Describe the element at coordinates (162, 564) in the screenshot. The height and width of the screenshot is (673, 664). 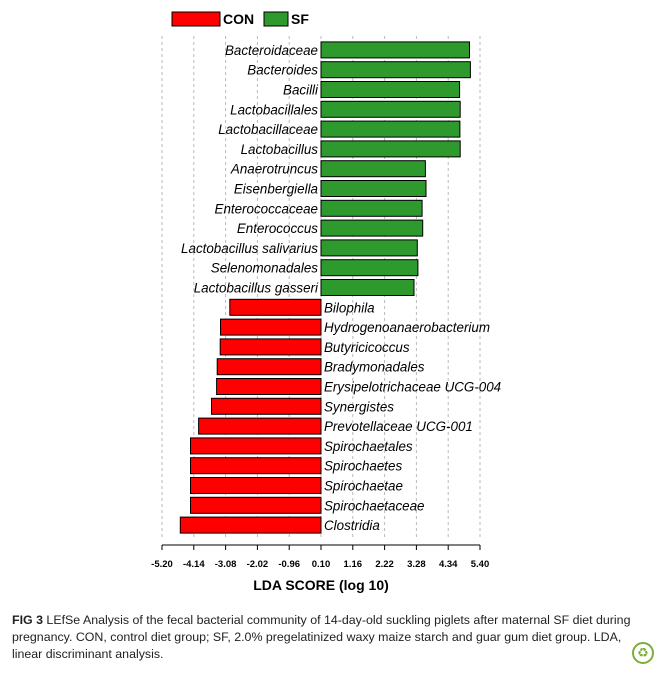
I see `x-tick-label: -5.20` at that location.